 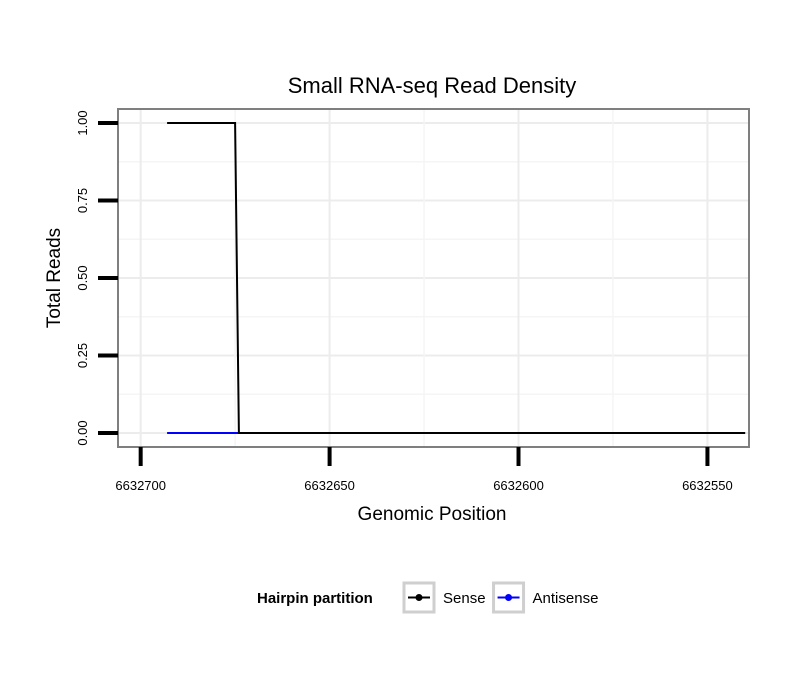 I want to click on legend-label: Sense, so click(x=464, y=598).